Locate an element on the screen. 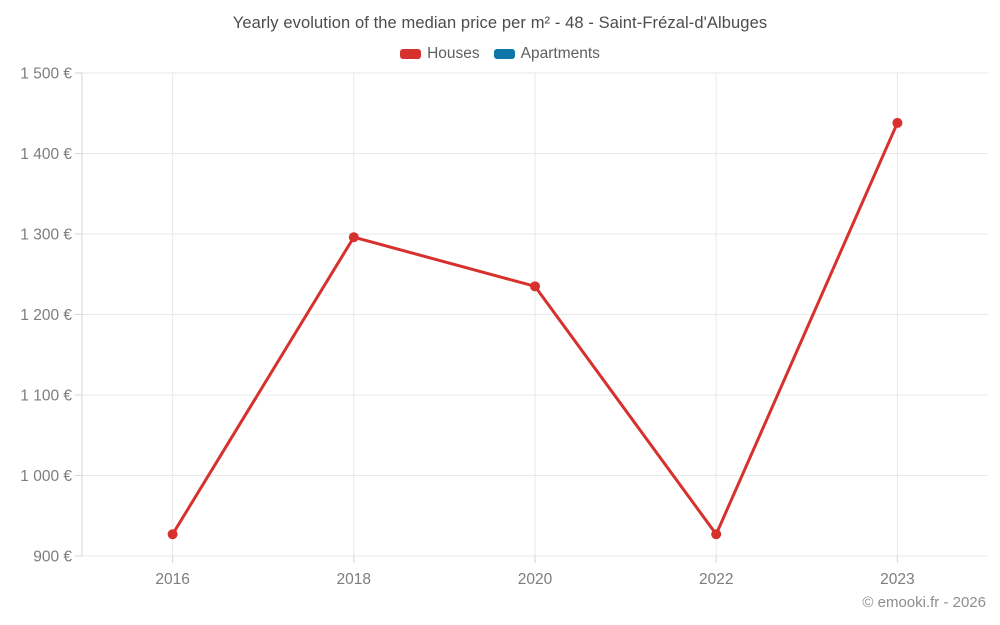 Image resolution: width=1000 pixels, height=625 pixels. legend-item-houses: Houses is located at coordinates (440, 54).